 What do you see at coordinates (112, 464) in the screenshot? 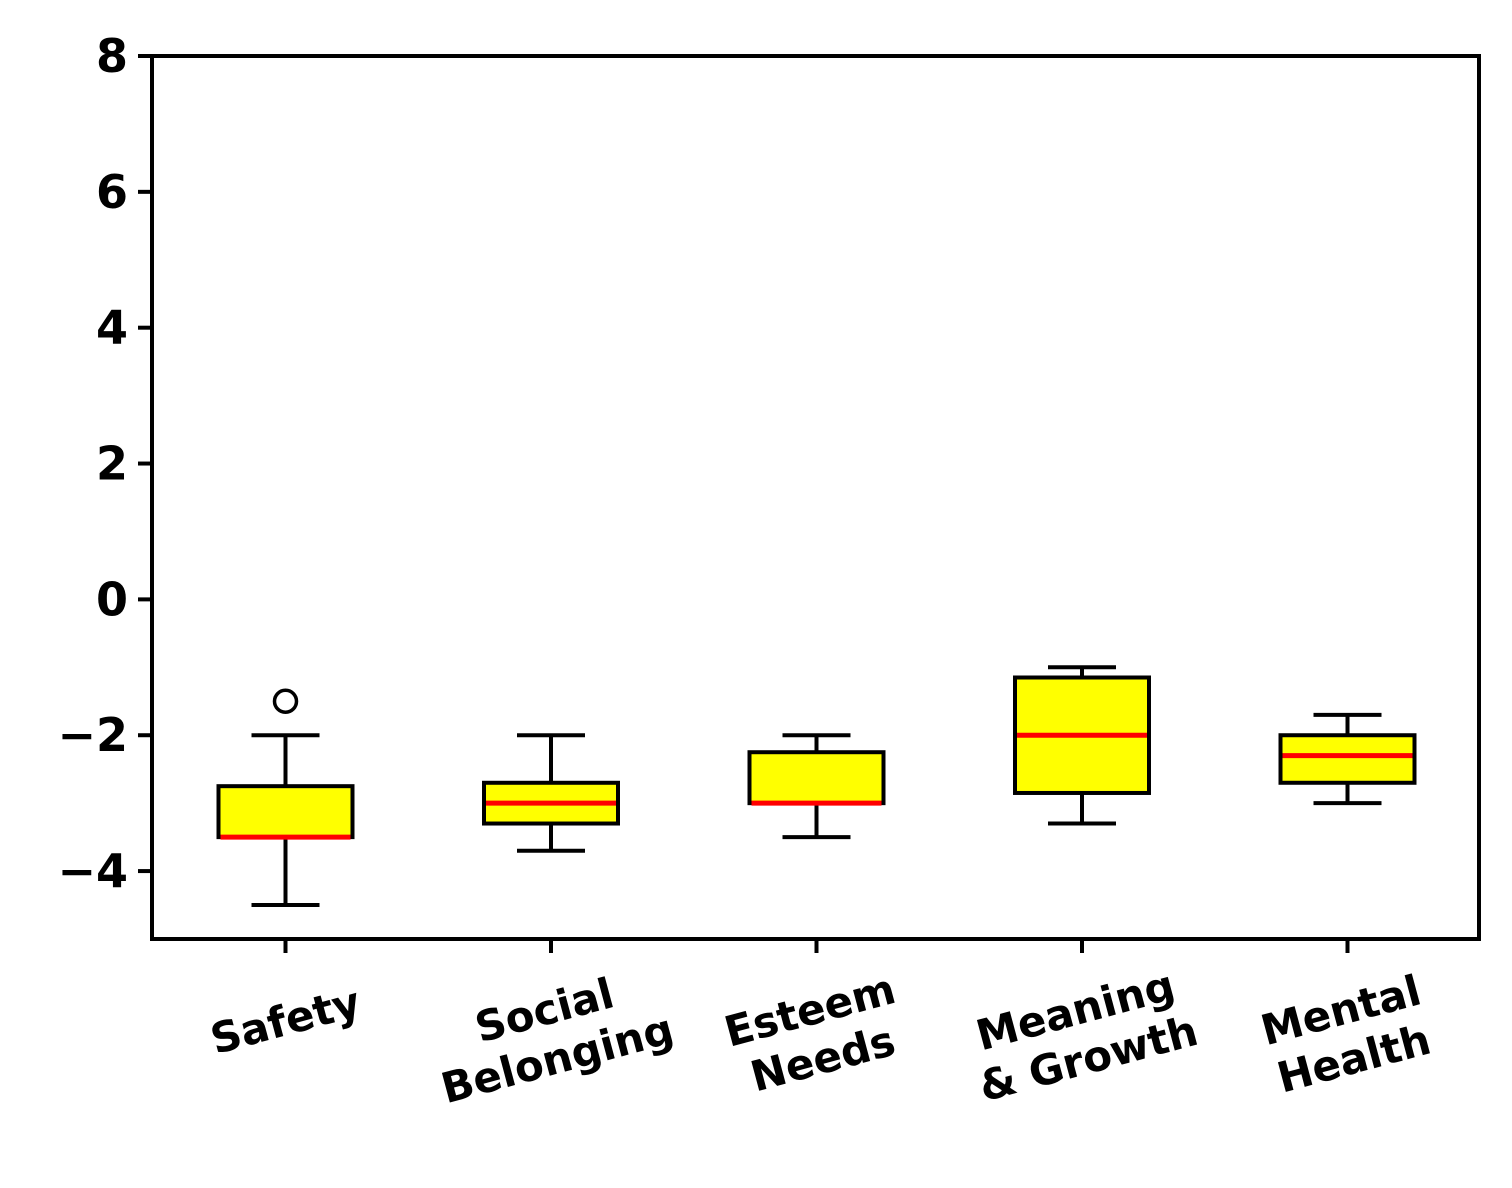
I see `y-tick-label: 2` at bounding box center [112, 464].